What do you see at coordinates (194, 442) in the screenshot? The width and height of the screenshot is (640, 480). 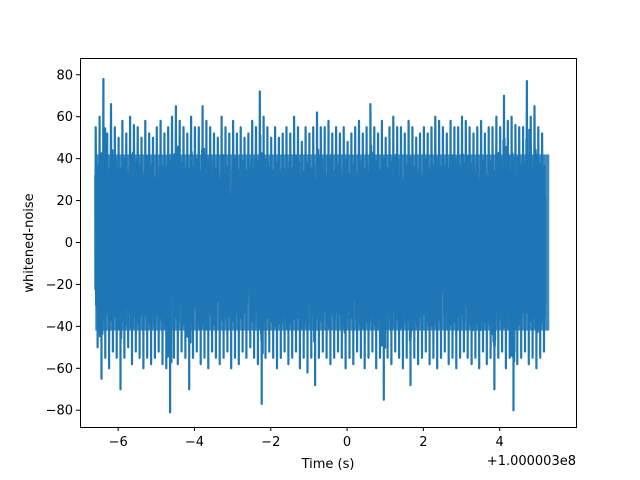 I see `x-tick-label: −4` at bounding box center [194, 442].